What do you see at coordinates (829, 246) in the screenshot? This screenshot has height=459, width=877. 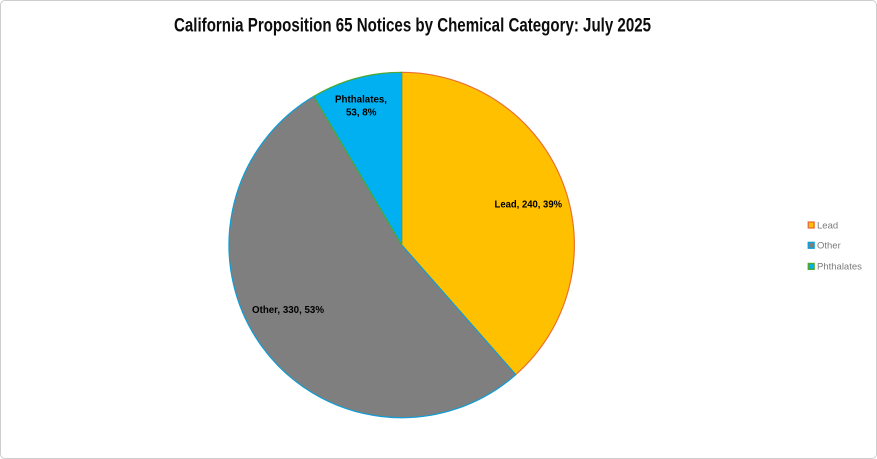 I see `svg-text: Other` at bounding box center [829, 246].